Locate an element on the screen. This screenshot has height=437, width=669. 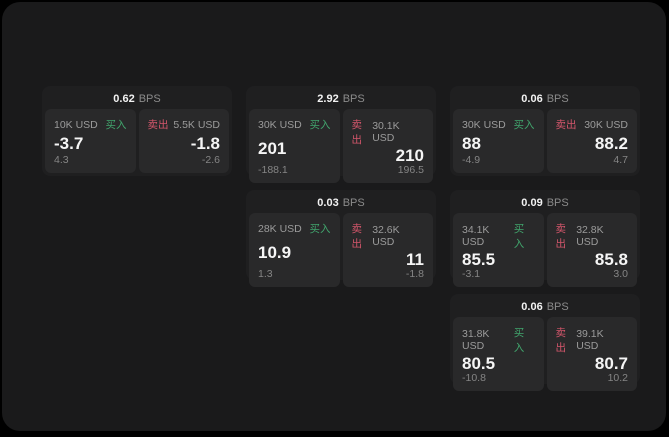
sell-sub-value: 4.7 is located at coordinates (620, 160).